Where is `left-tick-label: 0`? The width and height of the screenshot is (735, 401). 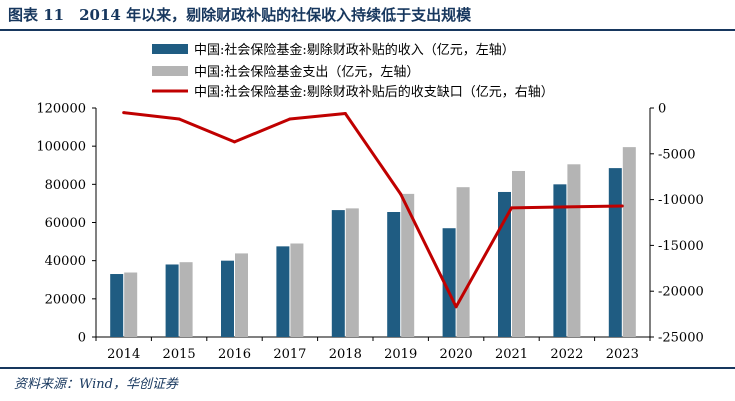
left-tick-label: 0 is located at coordinates (82, 338).